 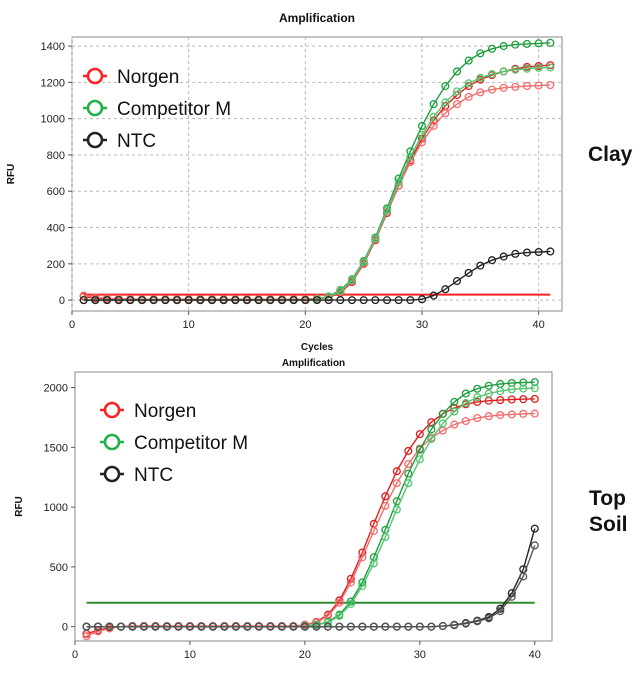 What do you see at coordinates (191, 443) in the screenshot?
I see `chart2-legend-label-2: Competitor M` at bounding box center [191, 443].